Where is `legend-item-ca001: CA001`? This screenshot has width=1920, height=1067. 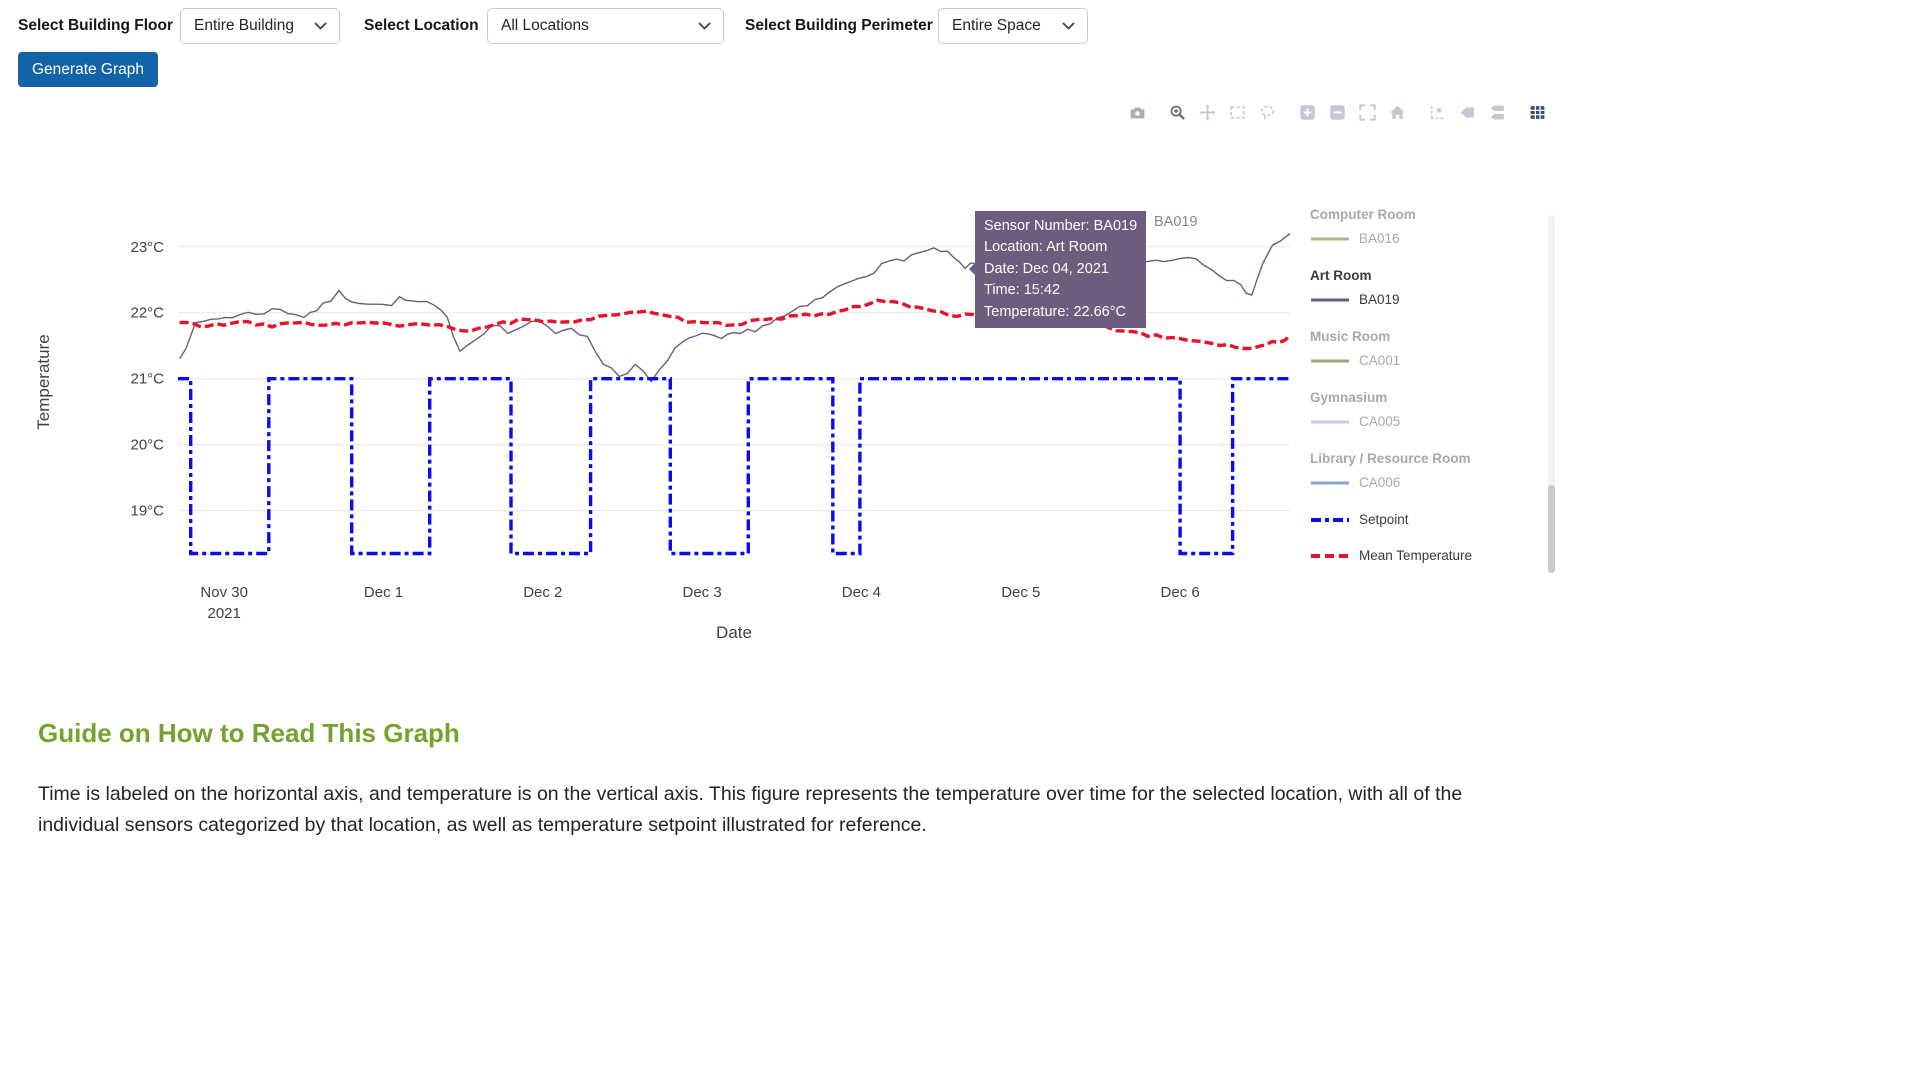 legend-item-ca001: CA001 is located at coordinates (1431, 360).